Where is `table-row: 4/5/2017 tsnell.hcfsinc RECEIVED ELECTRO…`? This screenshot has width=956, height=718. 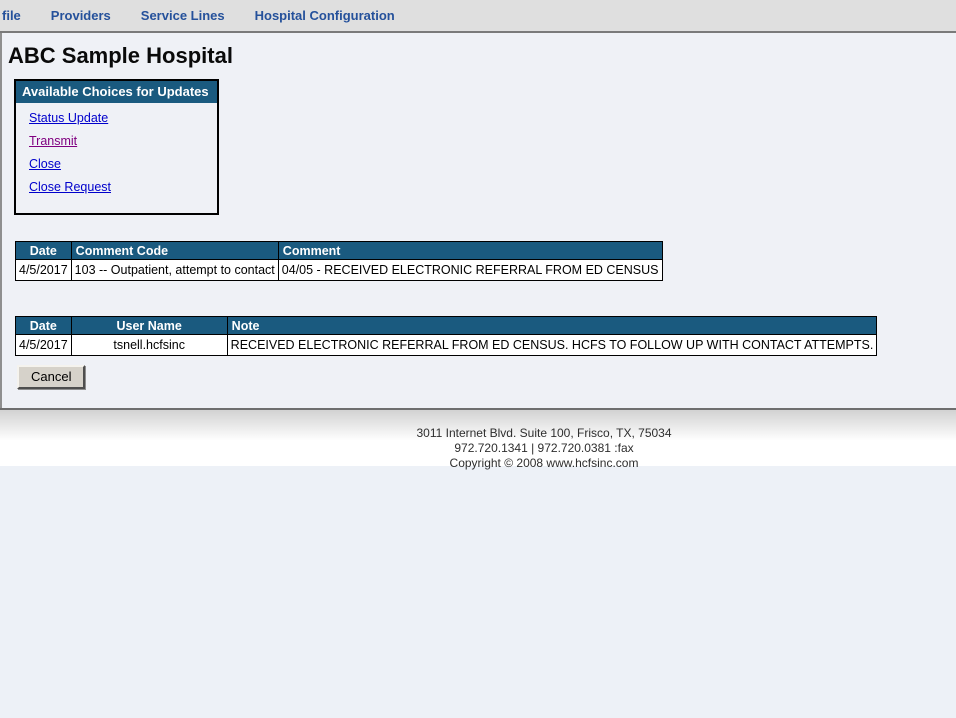 table-row: 4/5/2017 tsnell.hcfsinc RECEIVED ELECTRO… is located at coordinates (446, 345).